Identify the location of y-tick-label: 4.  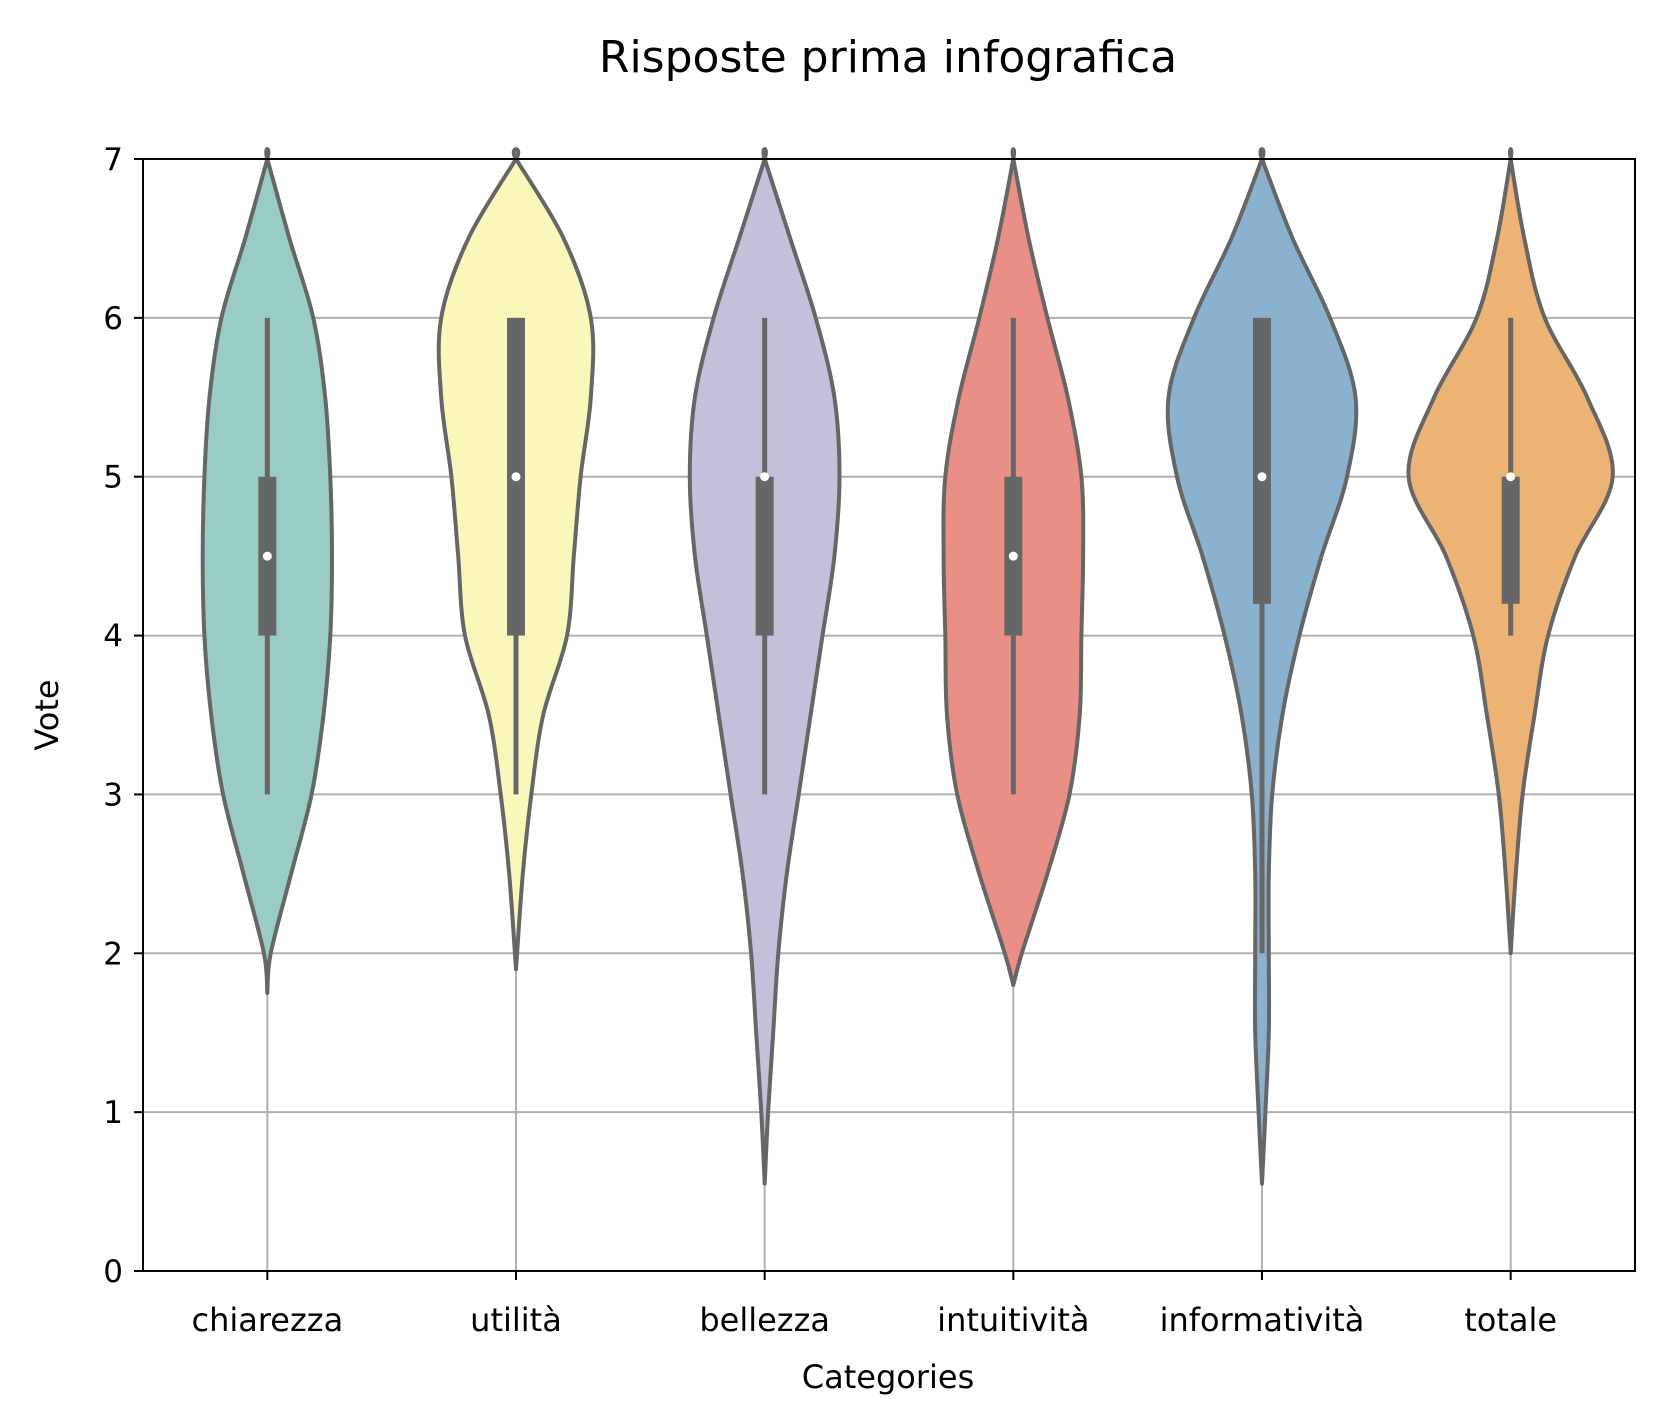
(113, 637).